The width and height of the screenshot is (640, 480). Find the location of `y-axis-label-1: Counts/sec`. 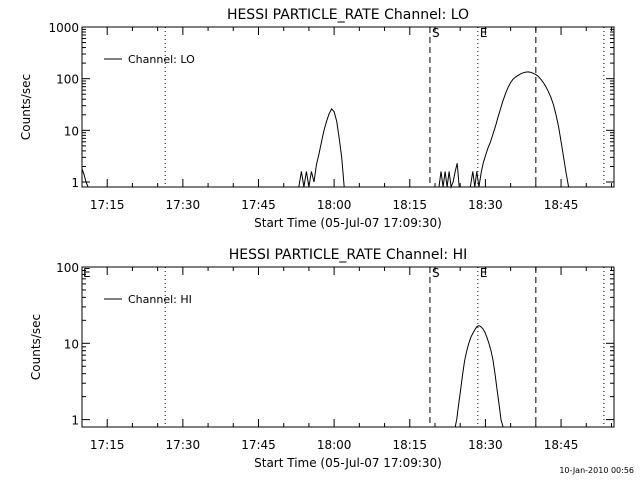

y-axis-label-1: Counts/sec is located at coordinates (36, 347).